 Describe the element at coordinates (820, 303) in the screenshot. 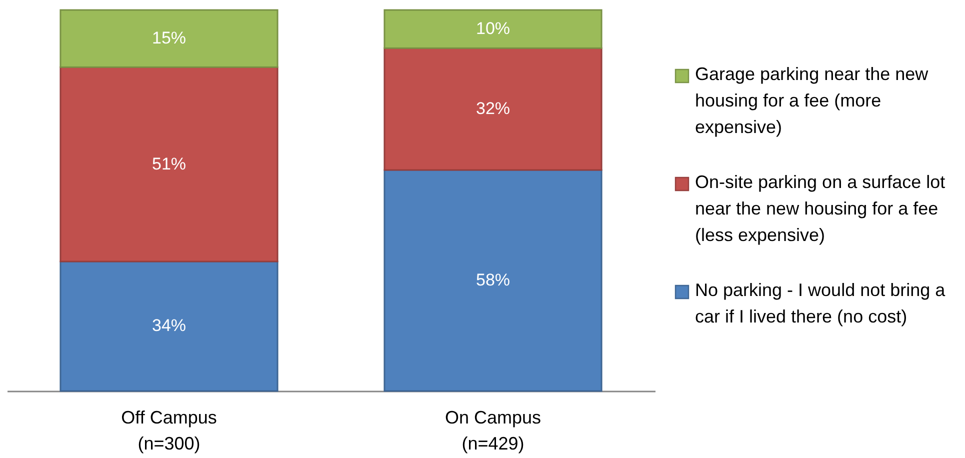

I see `legend-label: No parking - I would not bring a car if I lived there (no cost)` at that location.